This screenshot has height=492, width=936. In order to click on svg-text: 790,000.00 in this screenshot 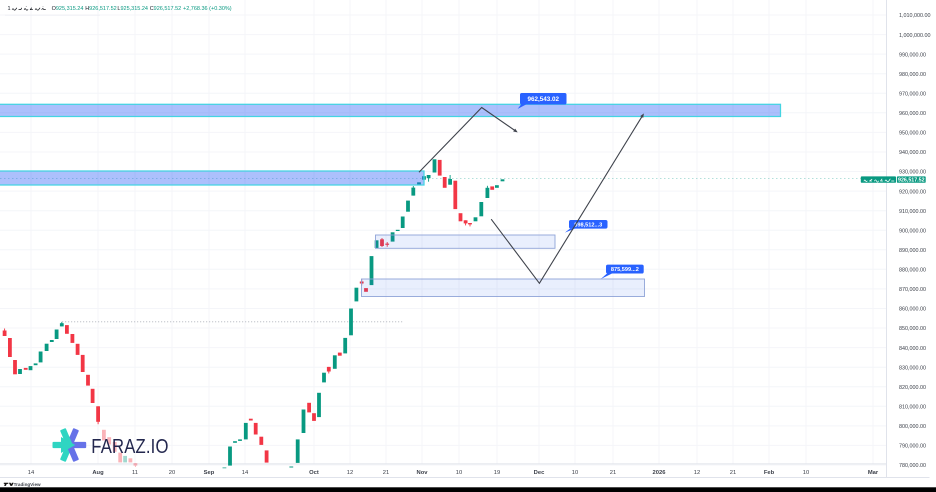, I will do `click(912, 447)`.